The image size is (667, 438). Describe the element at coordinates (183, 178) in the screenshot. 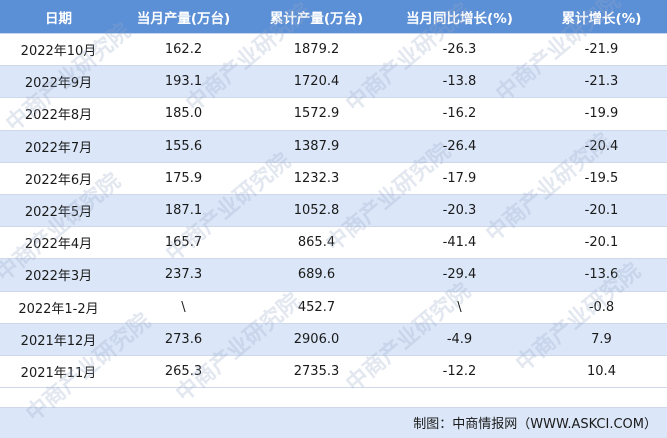

I see `cell-monthly-output: 175.9` at that location.